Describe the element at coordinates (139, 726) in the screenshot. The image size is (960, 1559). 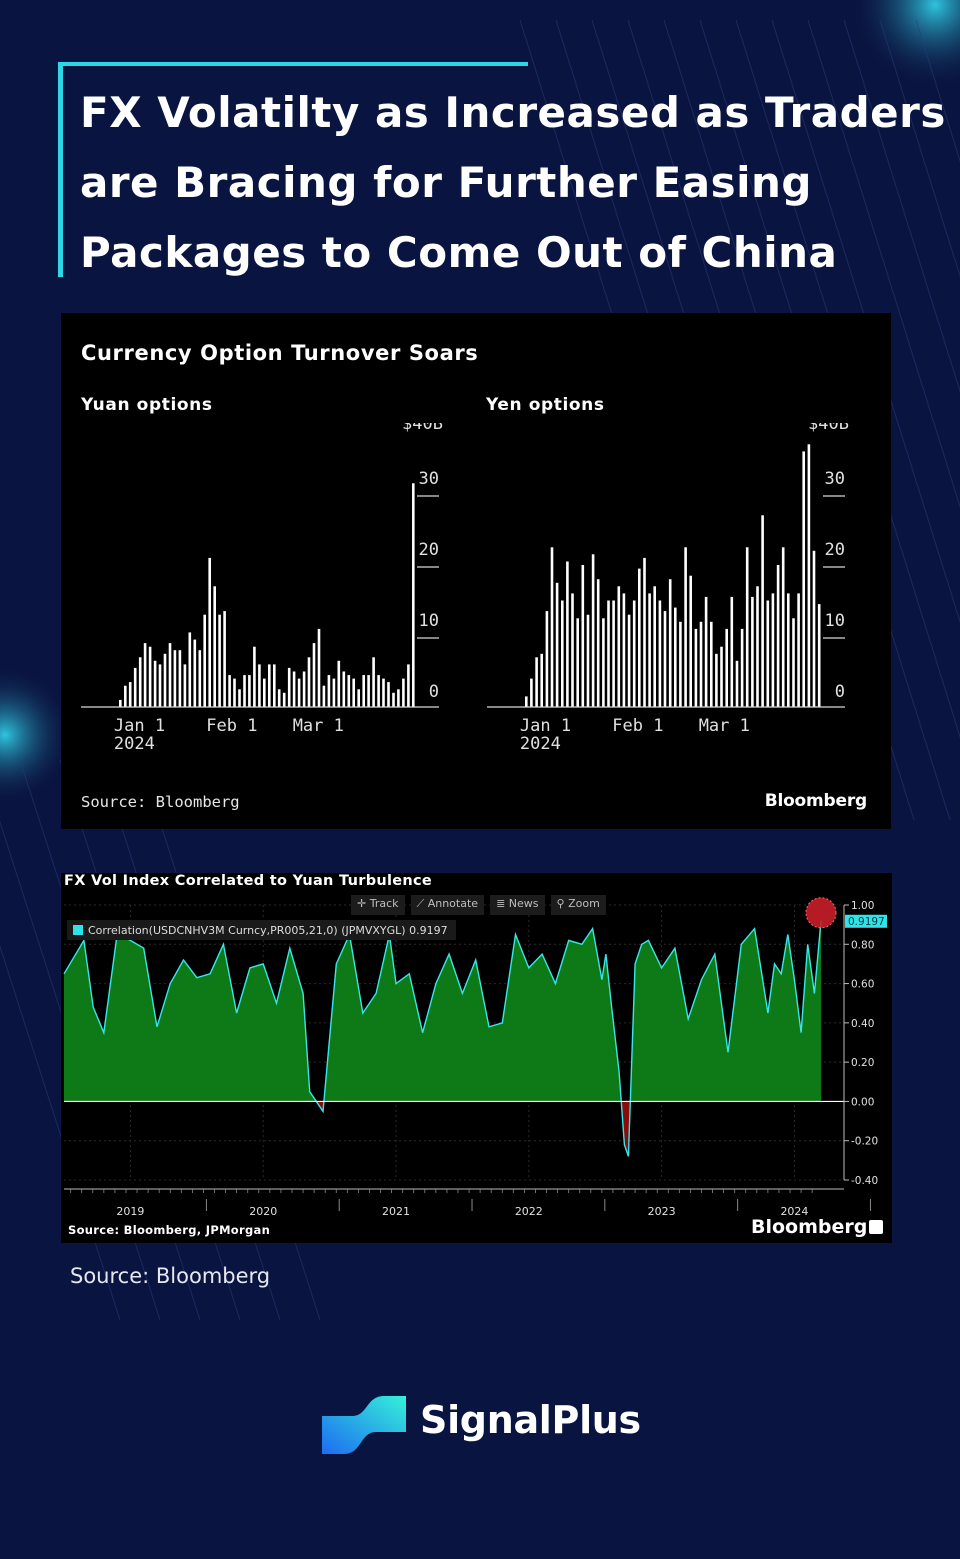
I see `yuan-xtick-label: Jan 1` at that location.